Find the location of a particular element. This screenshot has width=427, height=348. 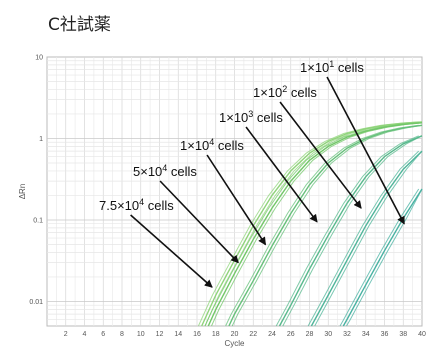

annotation-label: 5×104 cells is located at coordinates (165, 171).